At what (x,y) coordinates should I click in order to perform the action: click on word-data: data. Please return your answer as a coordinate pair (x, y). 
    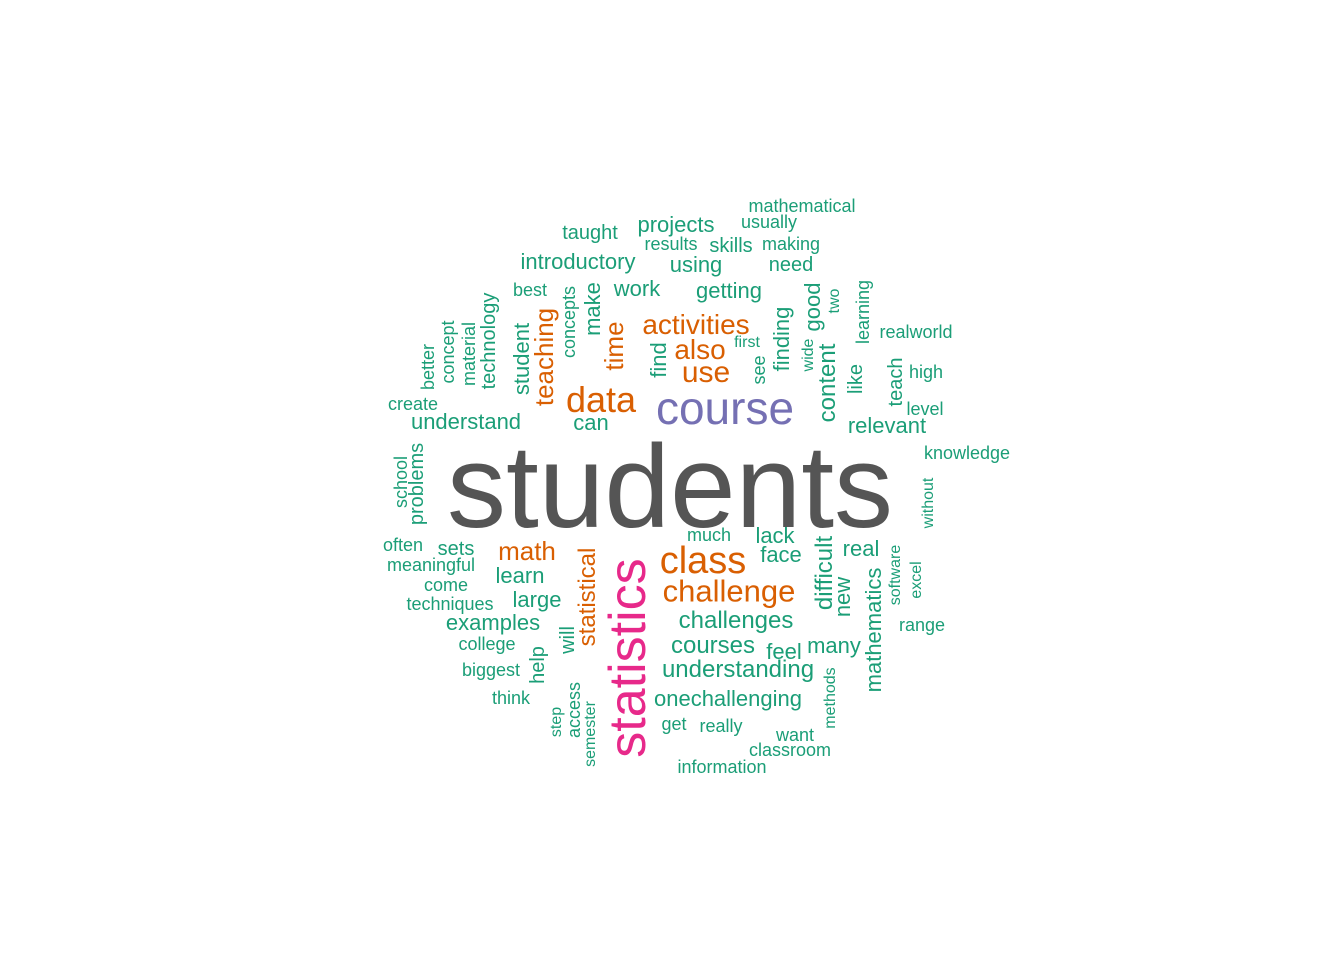
    Looking at the image, I should click on (601, 399).